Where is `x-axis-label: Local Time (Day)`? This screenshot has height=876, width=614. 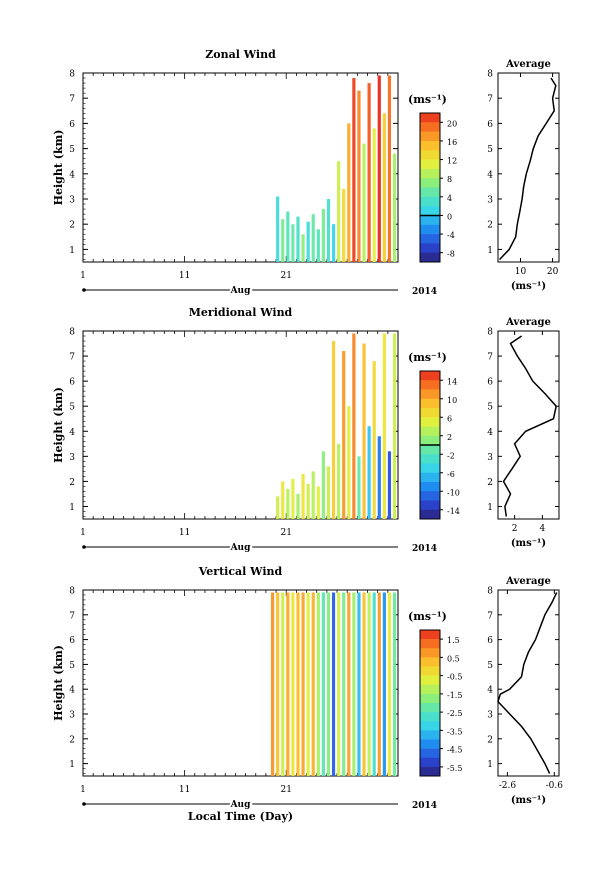 x-axis-label: Local Time (Day) is located at coordinates (240, 816).